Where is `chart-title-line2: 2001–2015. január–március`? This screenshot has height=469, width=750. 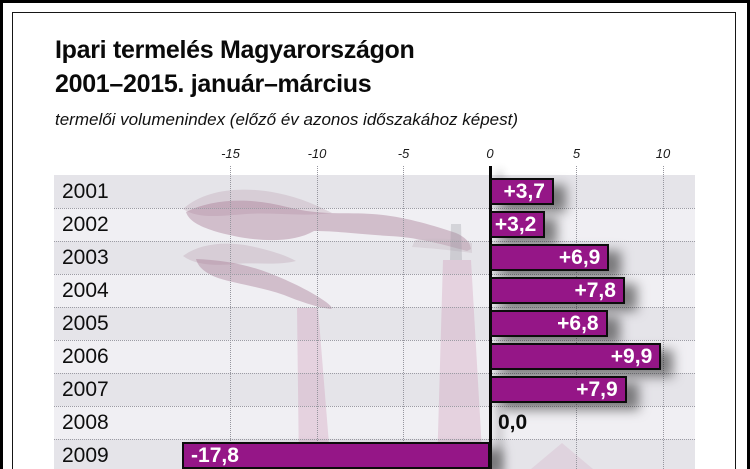
chart-title-line2: 2001–2015. január–március is located at coordinates (213, 84).